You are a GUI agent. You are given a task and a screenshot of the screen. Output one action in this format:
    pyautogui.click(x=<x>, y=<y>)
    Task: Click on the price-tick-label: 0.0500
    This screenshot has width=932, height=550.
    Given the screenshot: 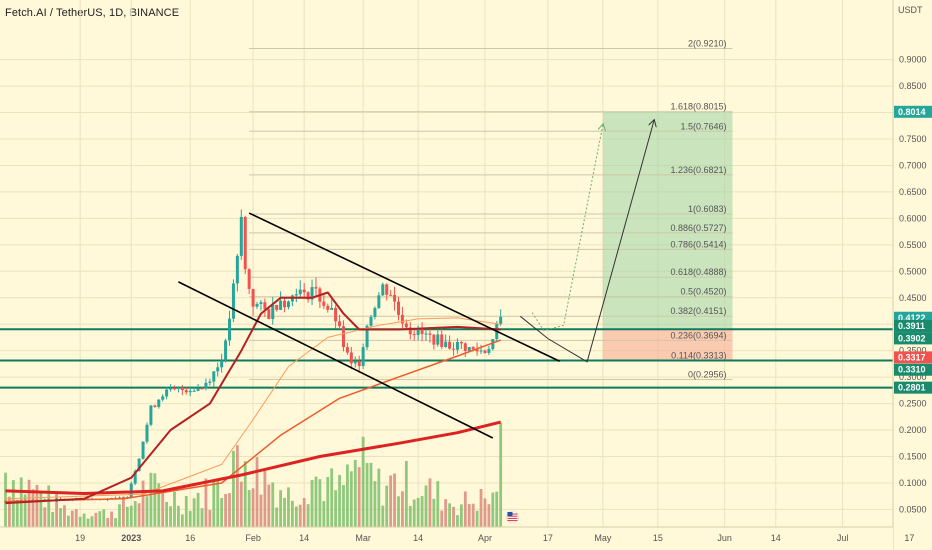 What is the action you would take?
    pyautogui.click(x=913, y=509)
    